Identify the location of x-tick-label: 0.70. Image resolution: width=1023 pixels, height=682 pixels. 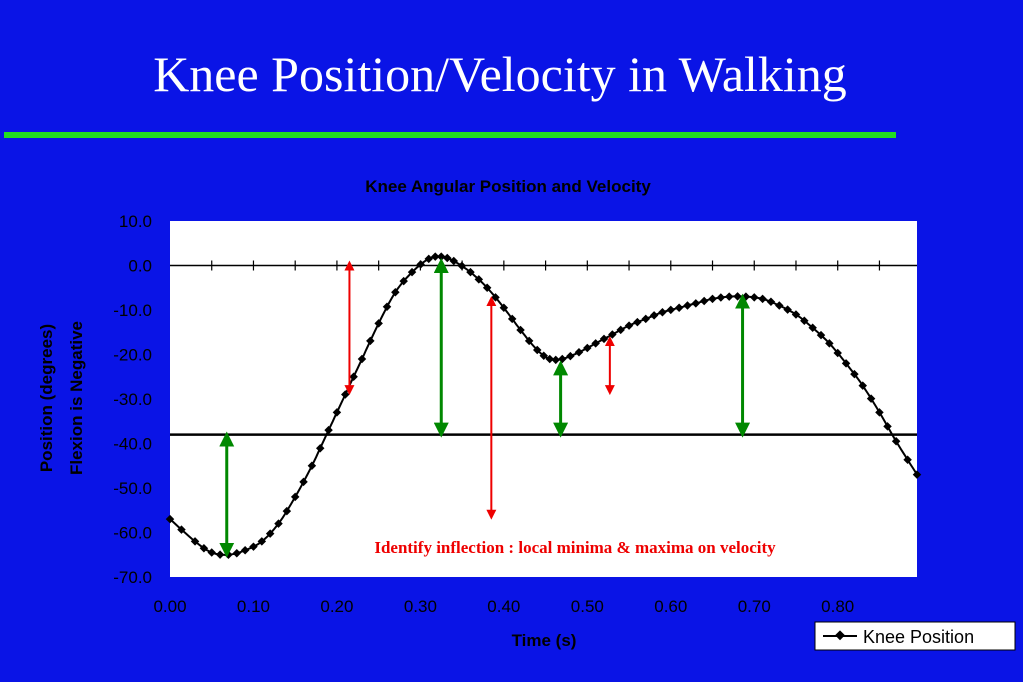
(754, 606).